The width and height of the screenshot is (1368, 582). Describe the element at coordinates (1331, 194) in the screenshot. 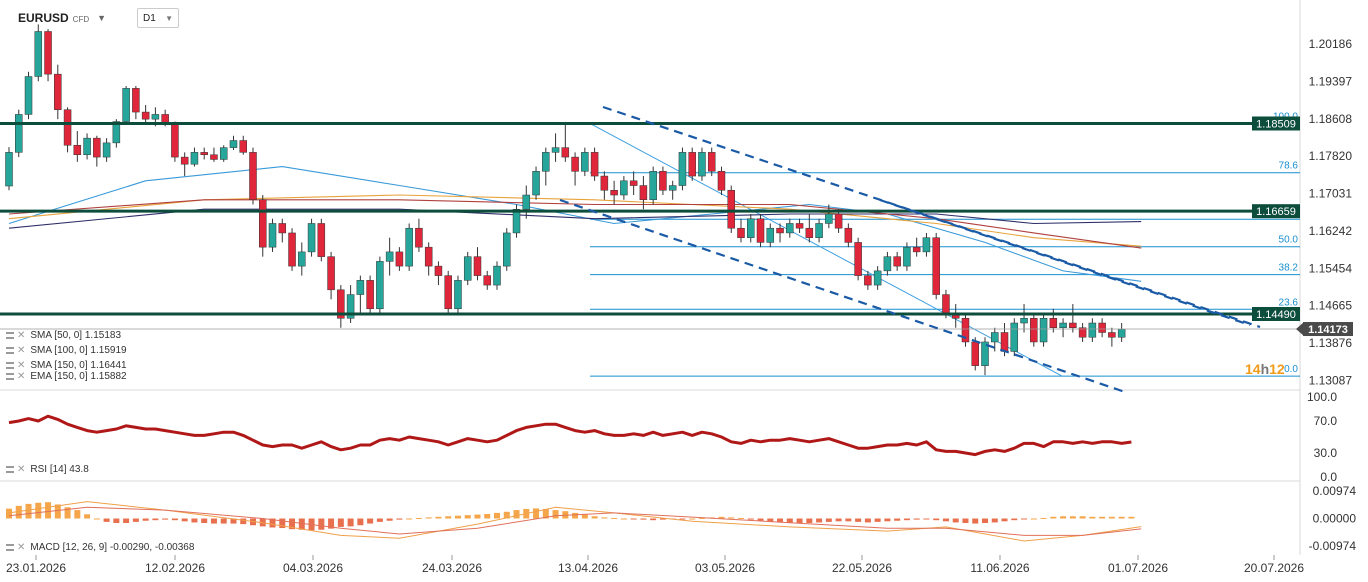

I see `price-tick-label: 1.17031` at that location.